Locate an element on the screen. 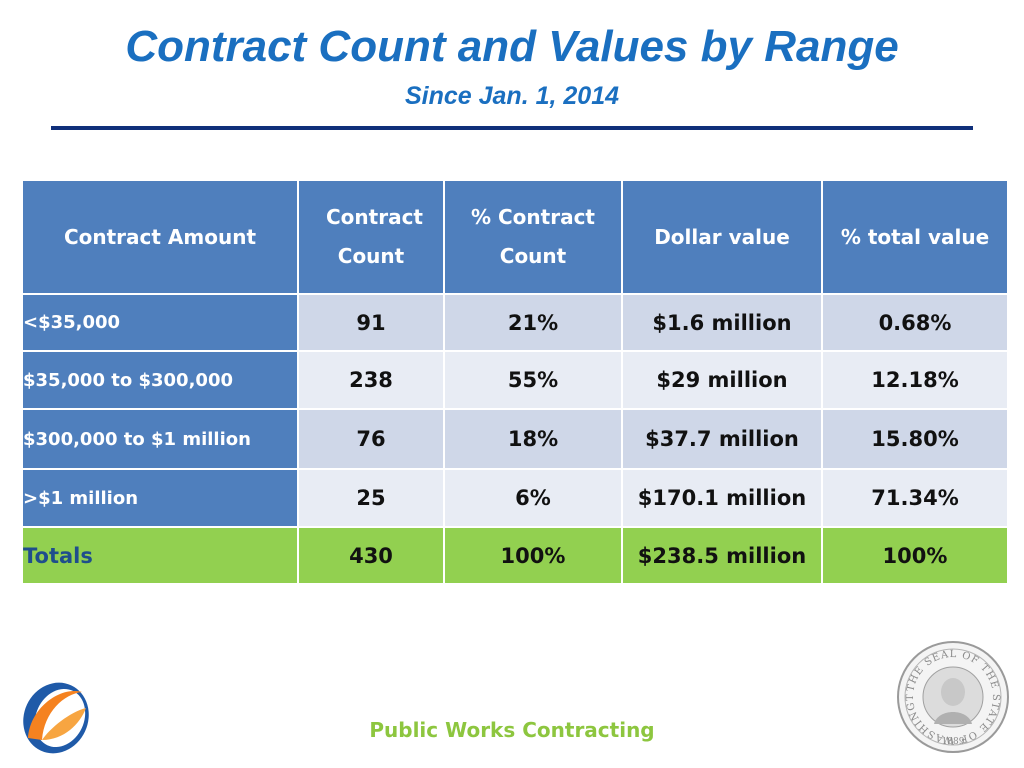  cell-dollar: $29 million is located at coordinates (722, 380).